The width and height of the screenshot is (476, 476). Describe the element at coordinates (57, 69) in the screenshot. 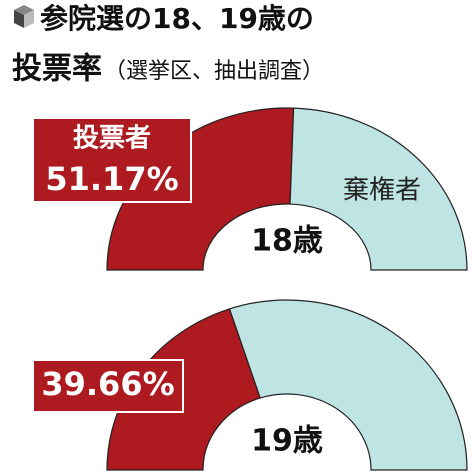

I see `subtitle: 投票率` at that location.